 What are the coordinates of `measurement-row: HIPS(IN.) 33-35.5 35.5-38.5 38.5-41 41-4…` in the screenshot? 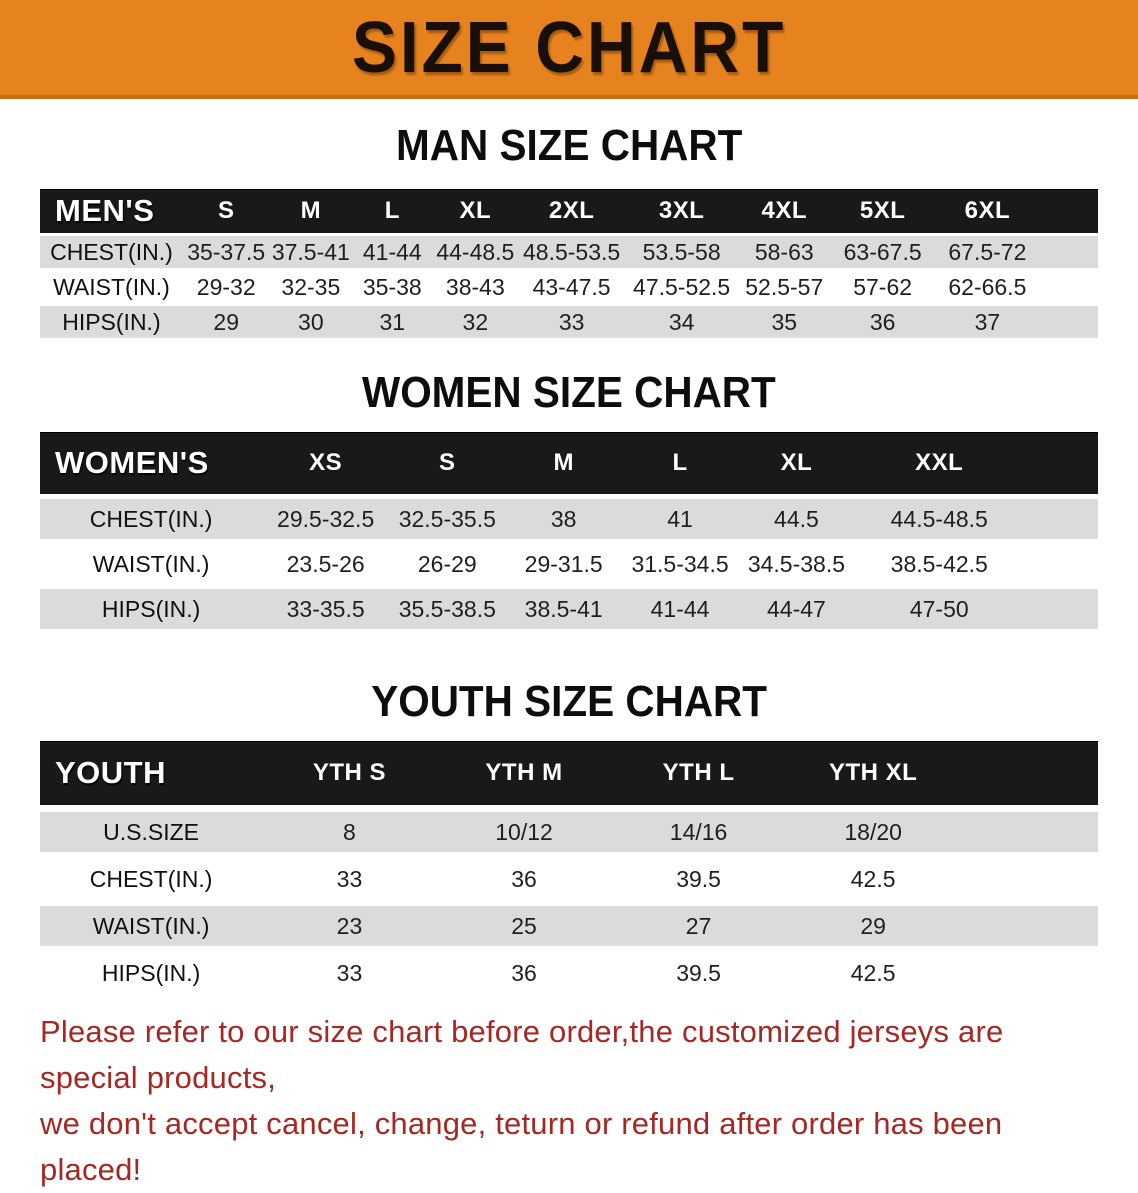 It's located at (569, 609).